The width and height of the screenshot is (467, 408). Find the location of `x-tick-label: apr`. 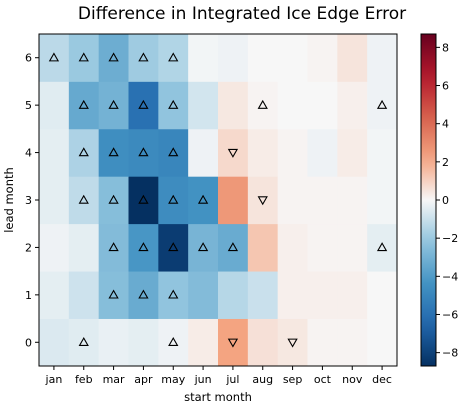

x-tick-label: apr is located at coordinates (143, 379).